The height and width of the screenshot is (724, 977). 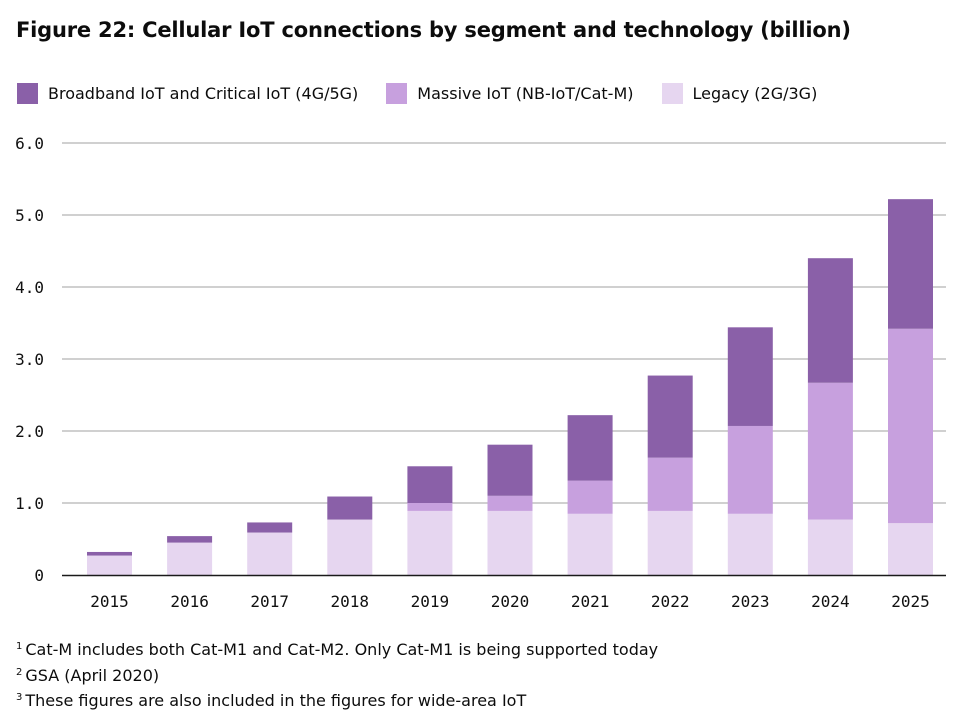 What do you see at coordinates (189, 601) in the screenshot?
I see `x-tick-label: 2016` at bounding box center [189, 601].